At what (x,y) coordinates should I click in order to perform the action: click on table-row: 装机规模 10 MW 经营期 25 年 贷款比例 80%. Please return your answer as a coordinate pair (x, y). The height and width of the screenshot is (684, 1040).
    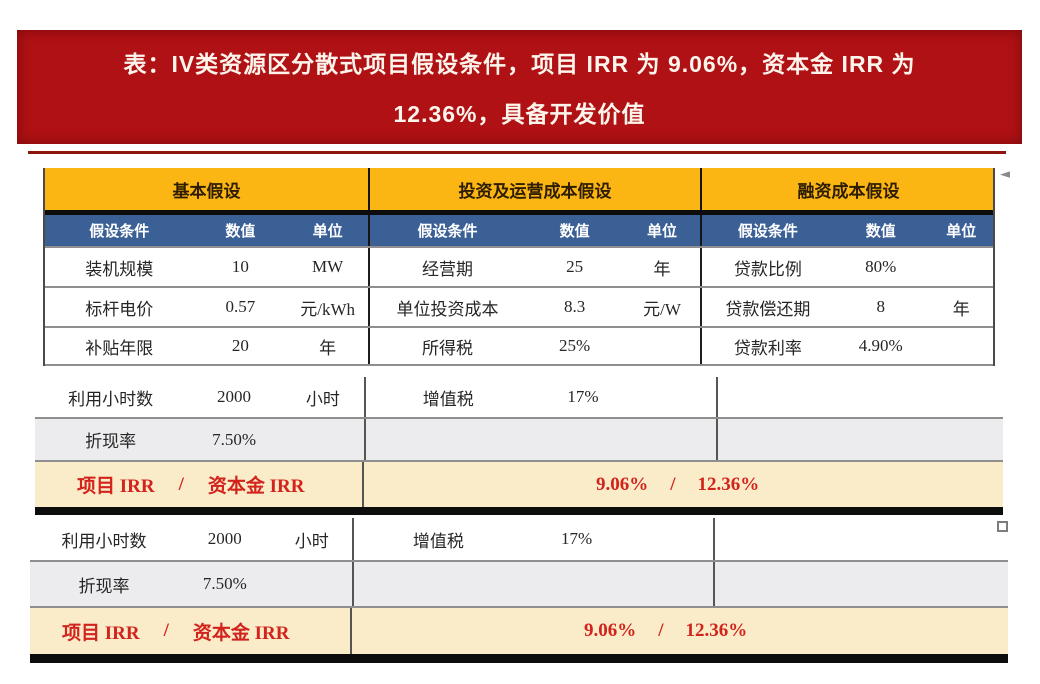
    Looking at the image, I should click on (519, 266).